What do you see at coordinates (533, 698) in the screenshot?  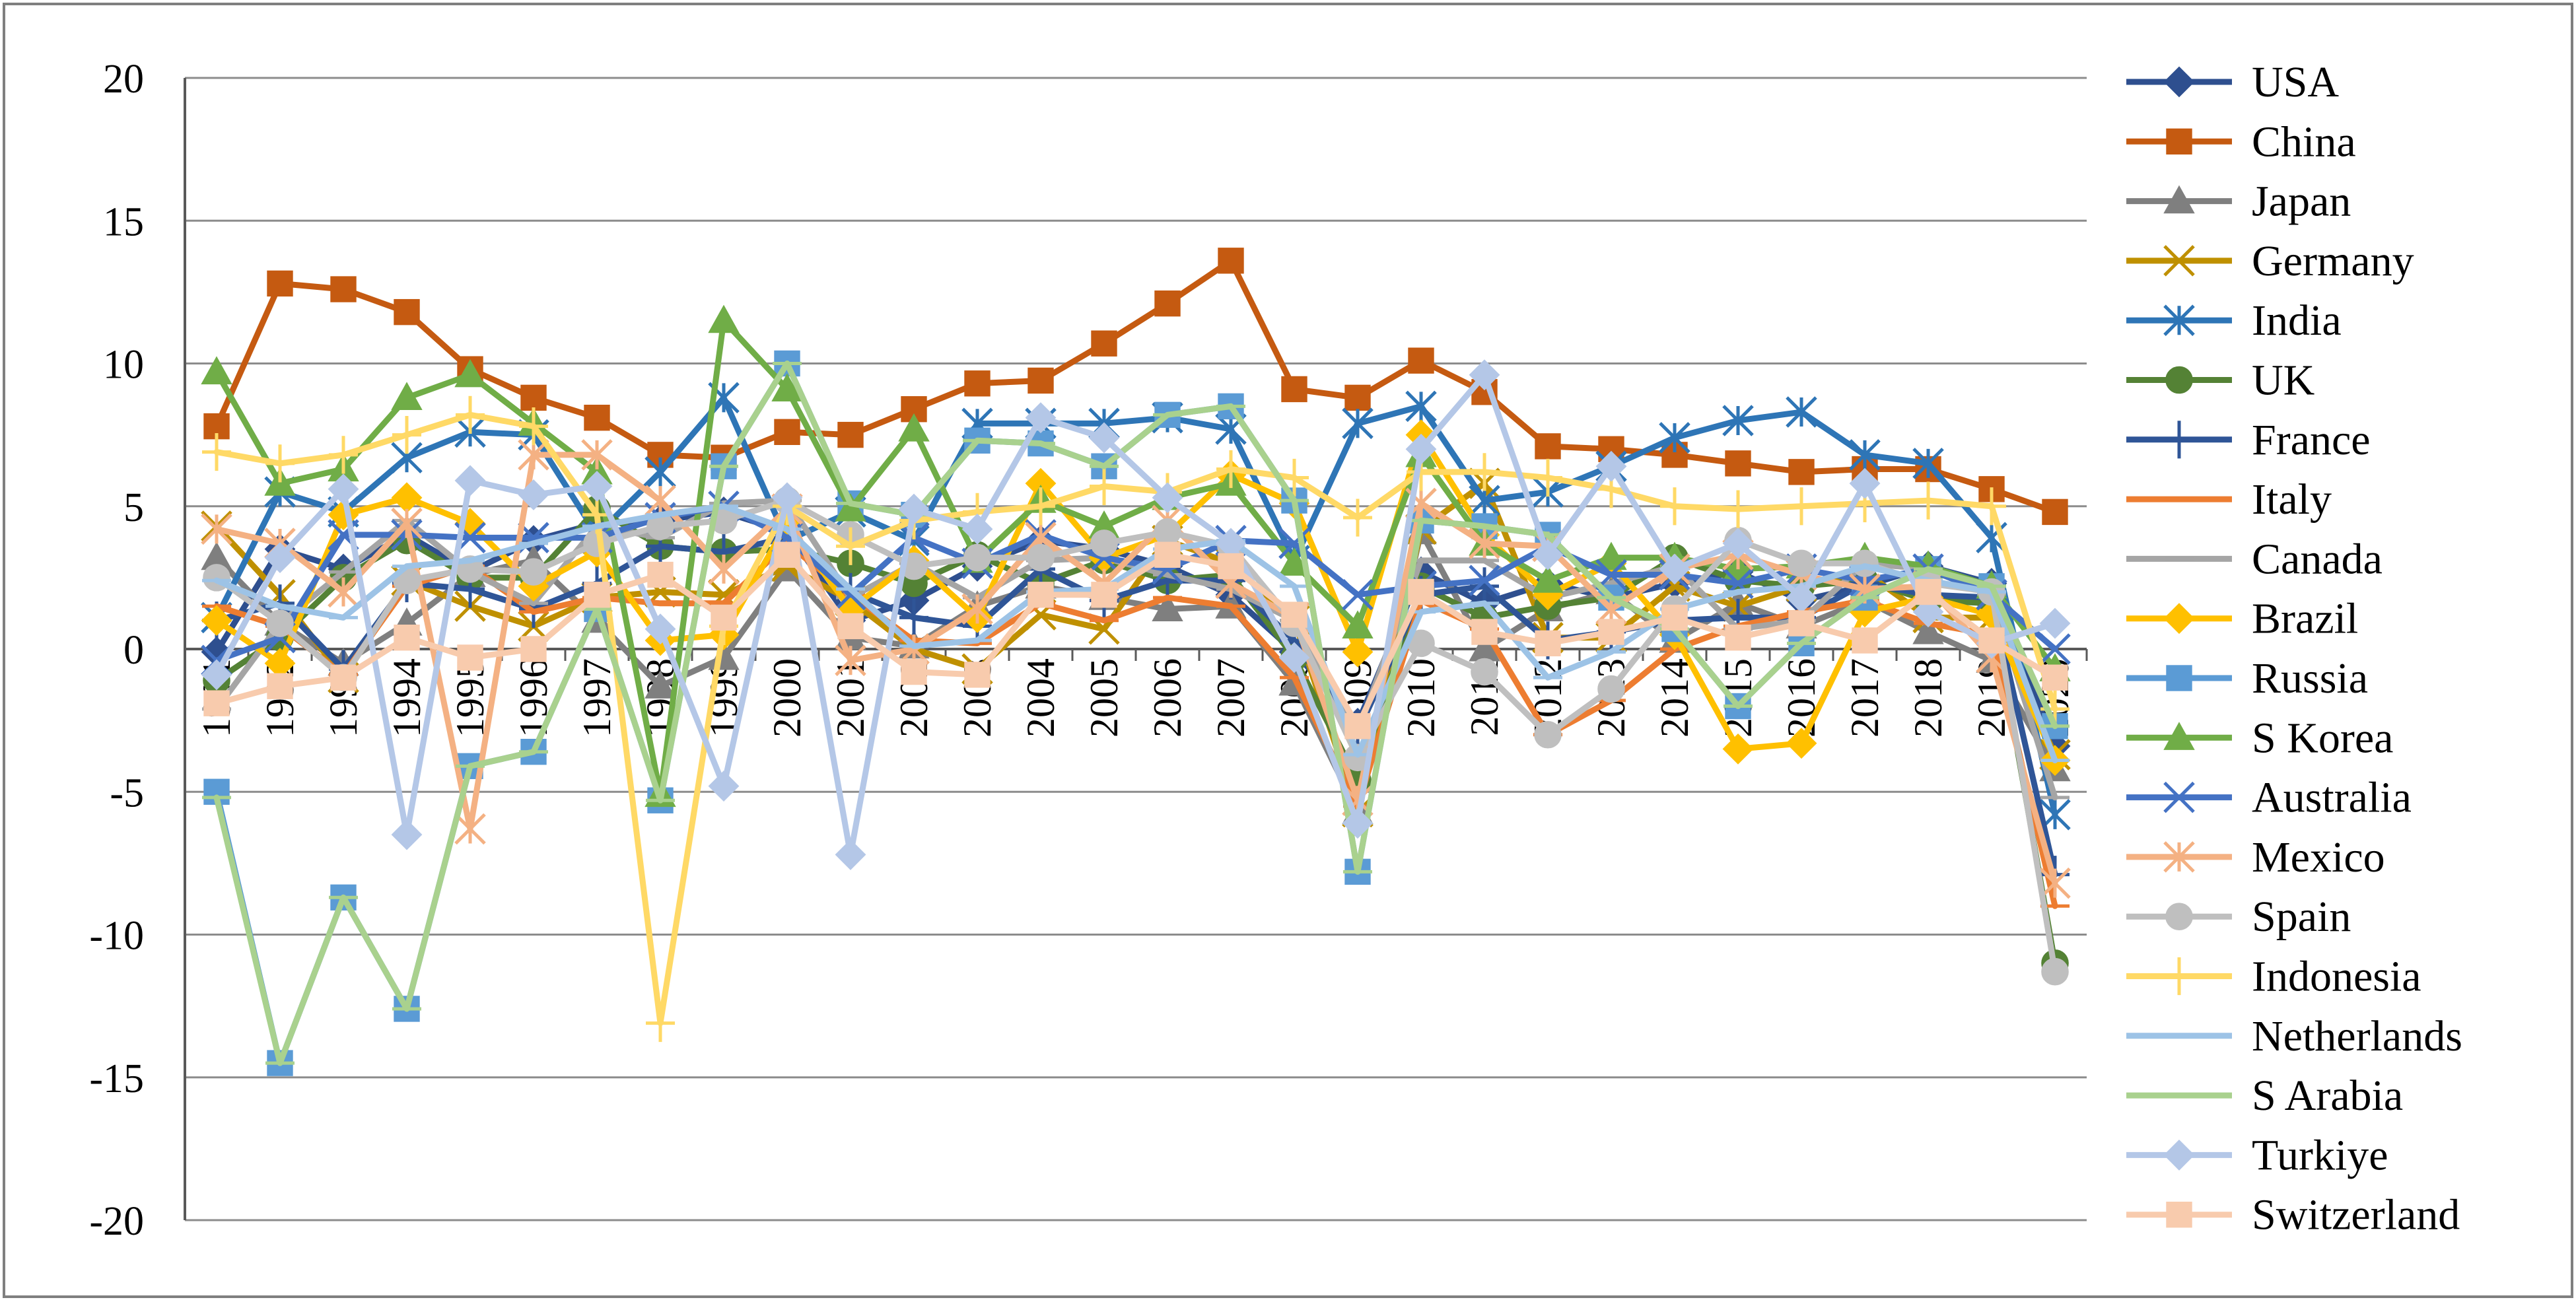 I see `x-tick-label: 1996` at bounding box center [533, 698].